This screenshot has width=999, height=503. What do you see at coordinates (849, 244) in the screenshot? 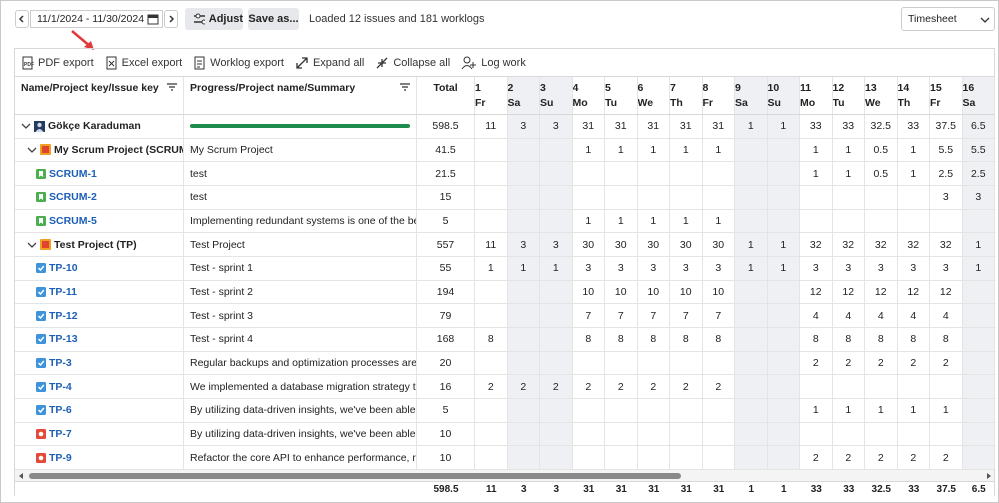
I see `day-cell: 32` at bounding box center [849, 244].